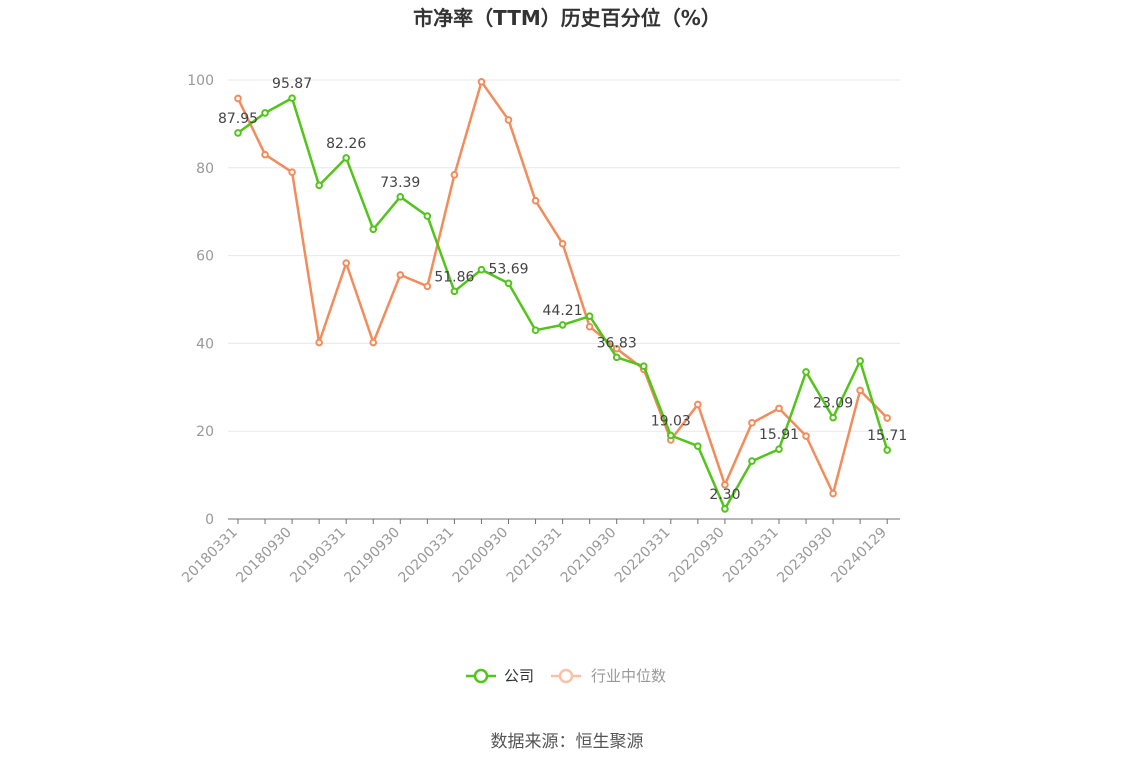  Describe the element at coordinates (859, 556) in the screenshot. I see `x-tick-label: 20240129` at that location.